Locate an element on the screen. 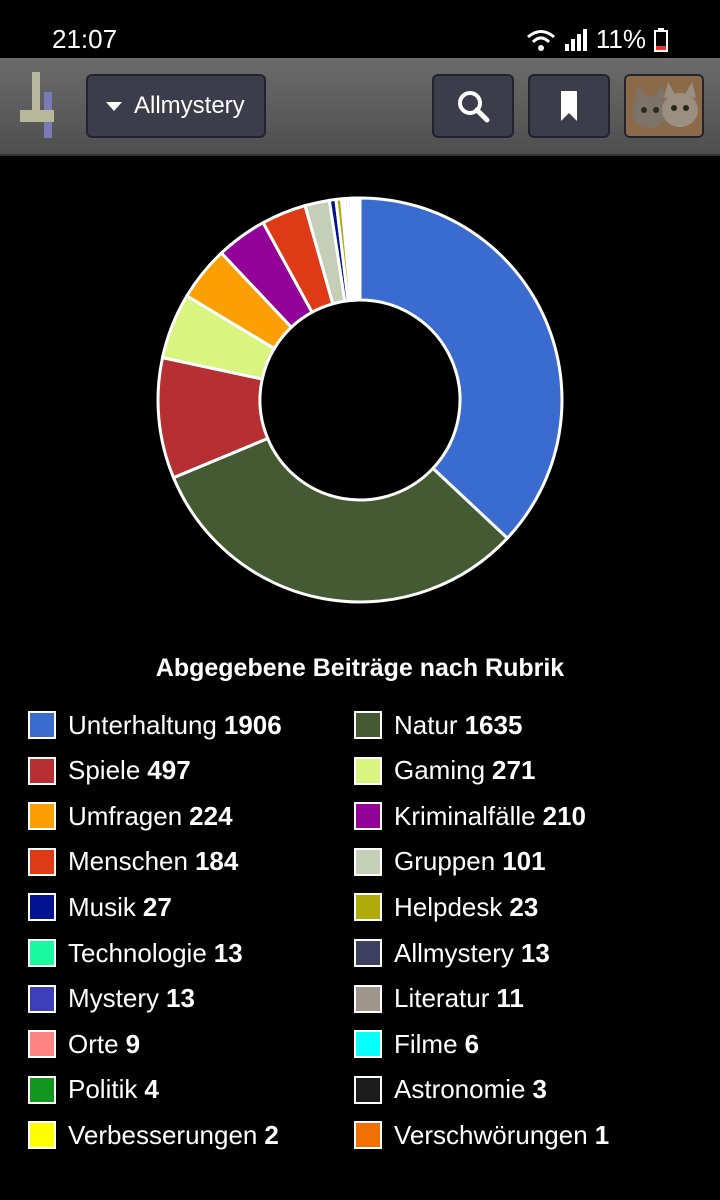  battery-percent: 11% is located at coordinates (620, 39).